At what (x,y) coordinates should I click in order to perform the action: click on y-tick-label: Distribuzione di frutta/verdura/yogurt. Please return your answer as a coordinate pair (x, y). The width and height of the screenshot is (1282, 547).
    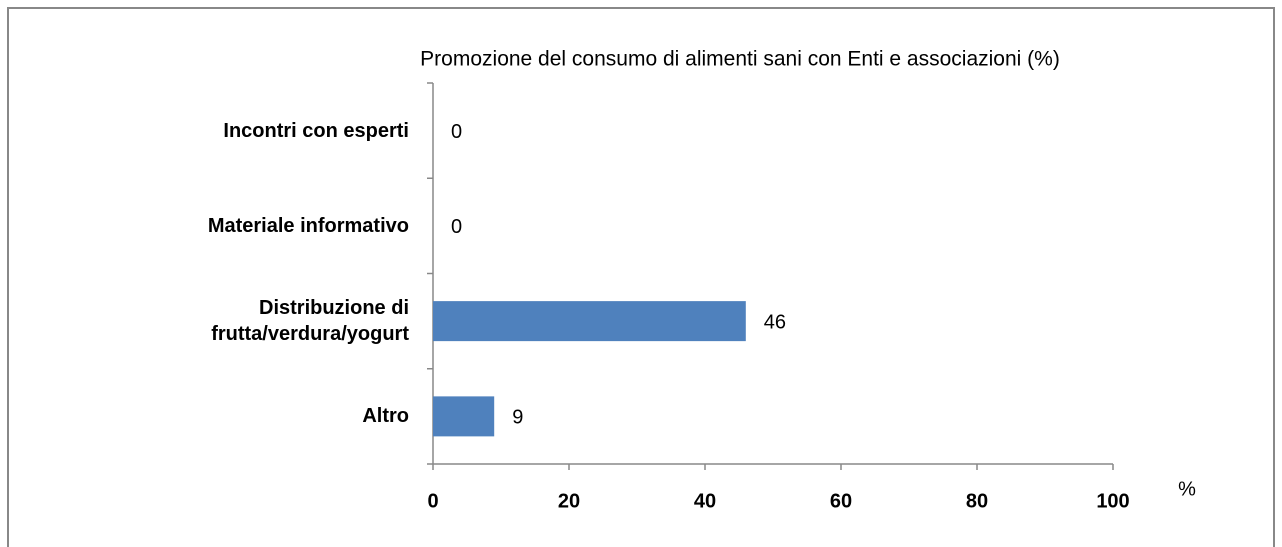
    Looking at the image, I should click on (310, 321).